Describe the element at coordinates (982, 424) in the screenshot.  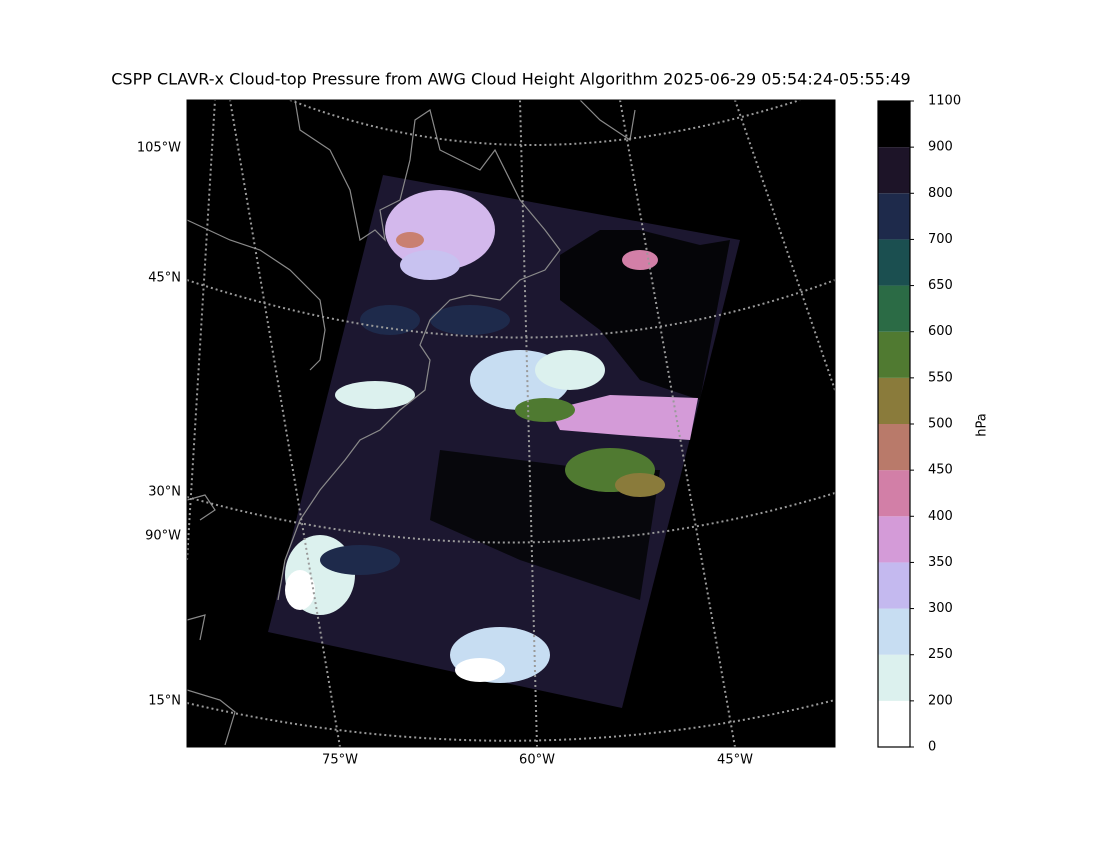
I see `colorbar-label: hPa` at that location.